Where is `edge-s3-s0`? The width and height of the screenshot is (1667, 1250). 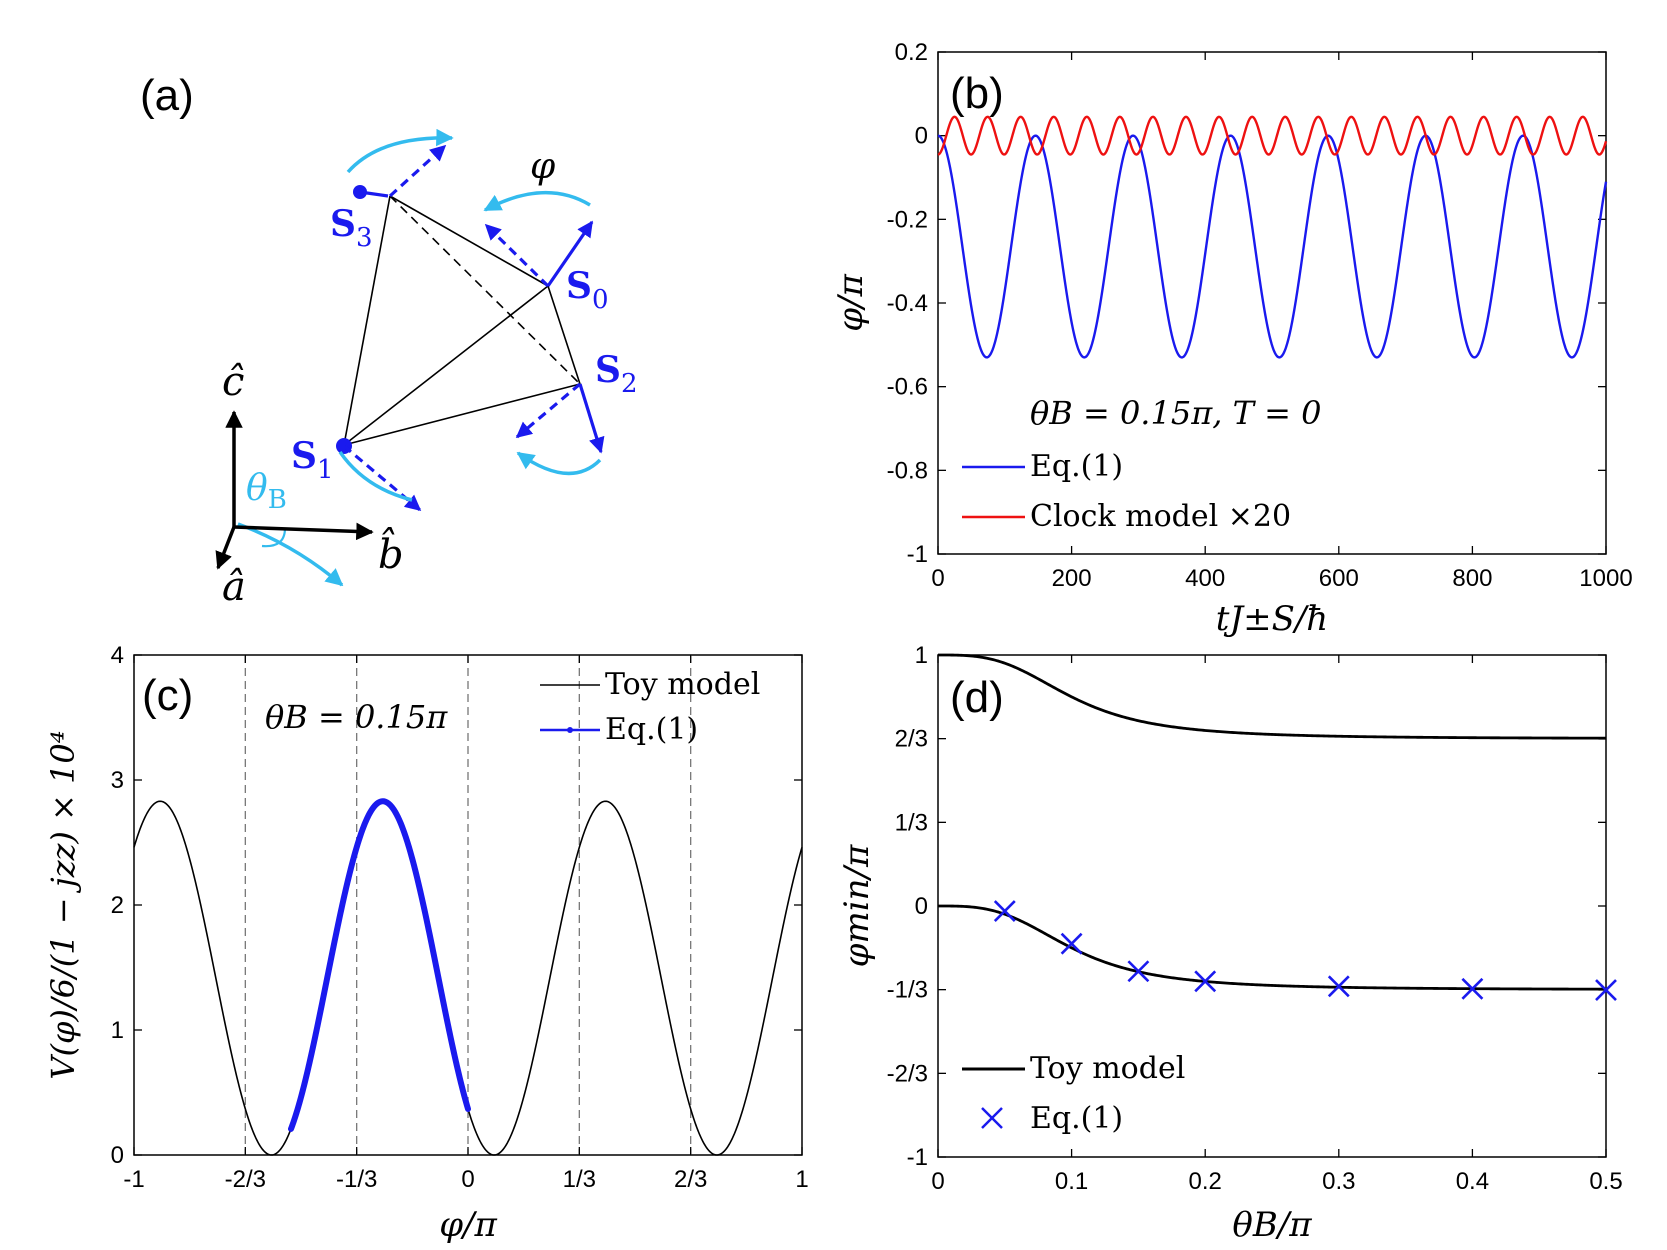 edge-s3-s0 is located at coordinates (469, 241).